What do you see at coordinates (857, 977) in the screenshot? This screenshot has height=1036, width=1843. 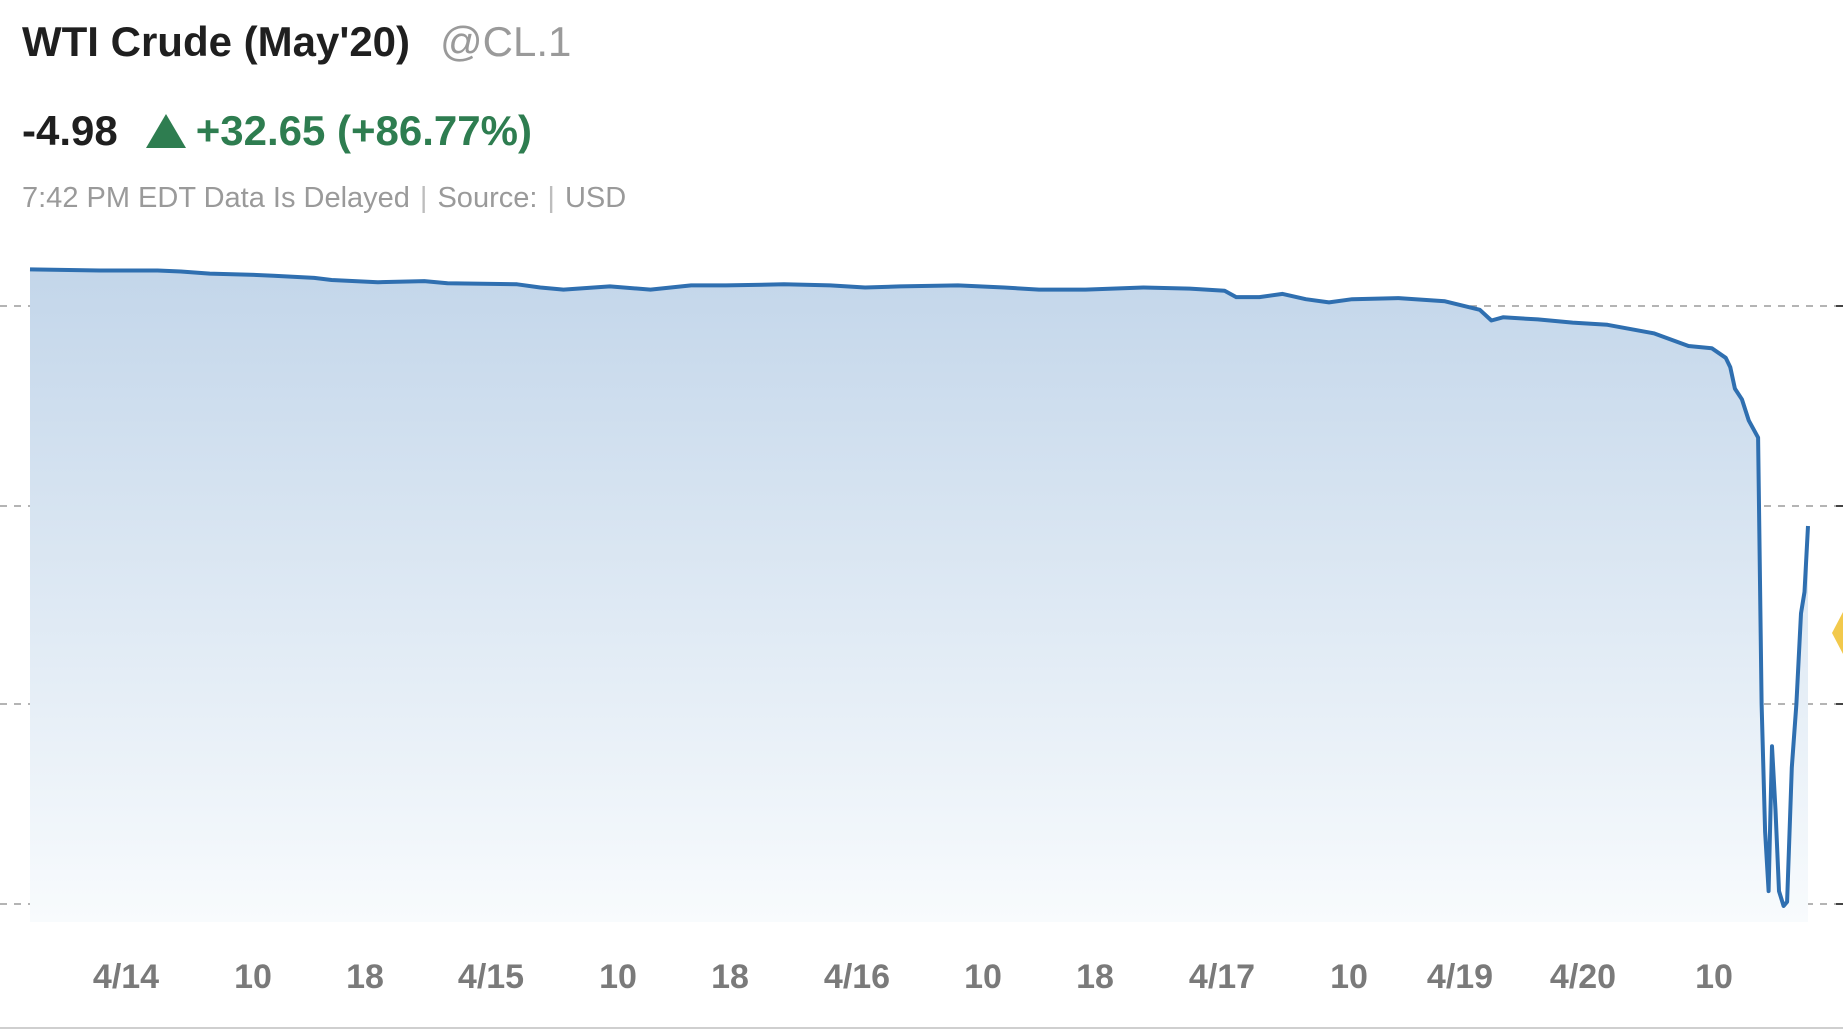 I see `x-tick-label: 4/16` at bounding box center [857, 977].